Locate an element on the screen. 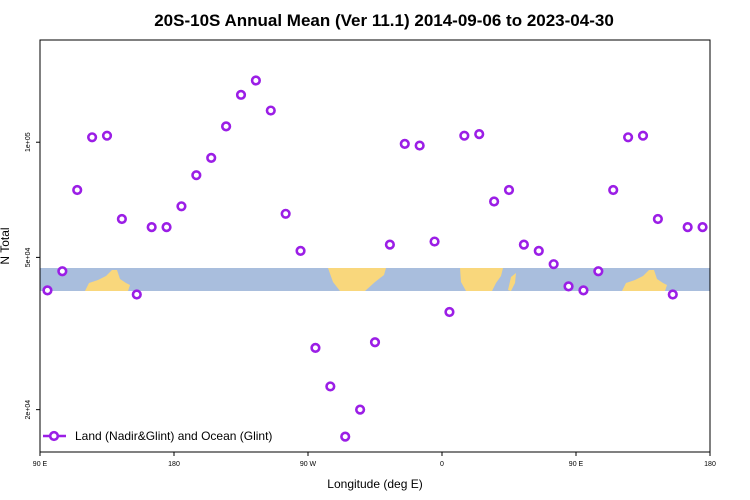  legend-marker is located at coordinates (54, 436).